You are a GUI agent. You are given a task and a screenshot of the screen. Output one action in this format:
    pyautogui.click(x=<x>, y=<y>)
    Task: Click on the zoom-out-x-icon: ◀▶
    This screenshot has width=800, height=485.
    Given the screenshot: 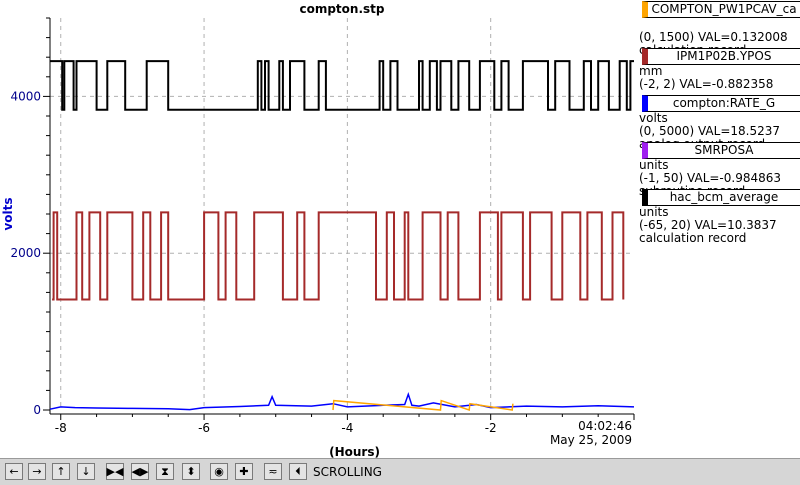 What is the action you would take?
    pyautogui.click(x=140, y=471)
    